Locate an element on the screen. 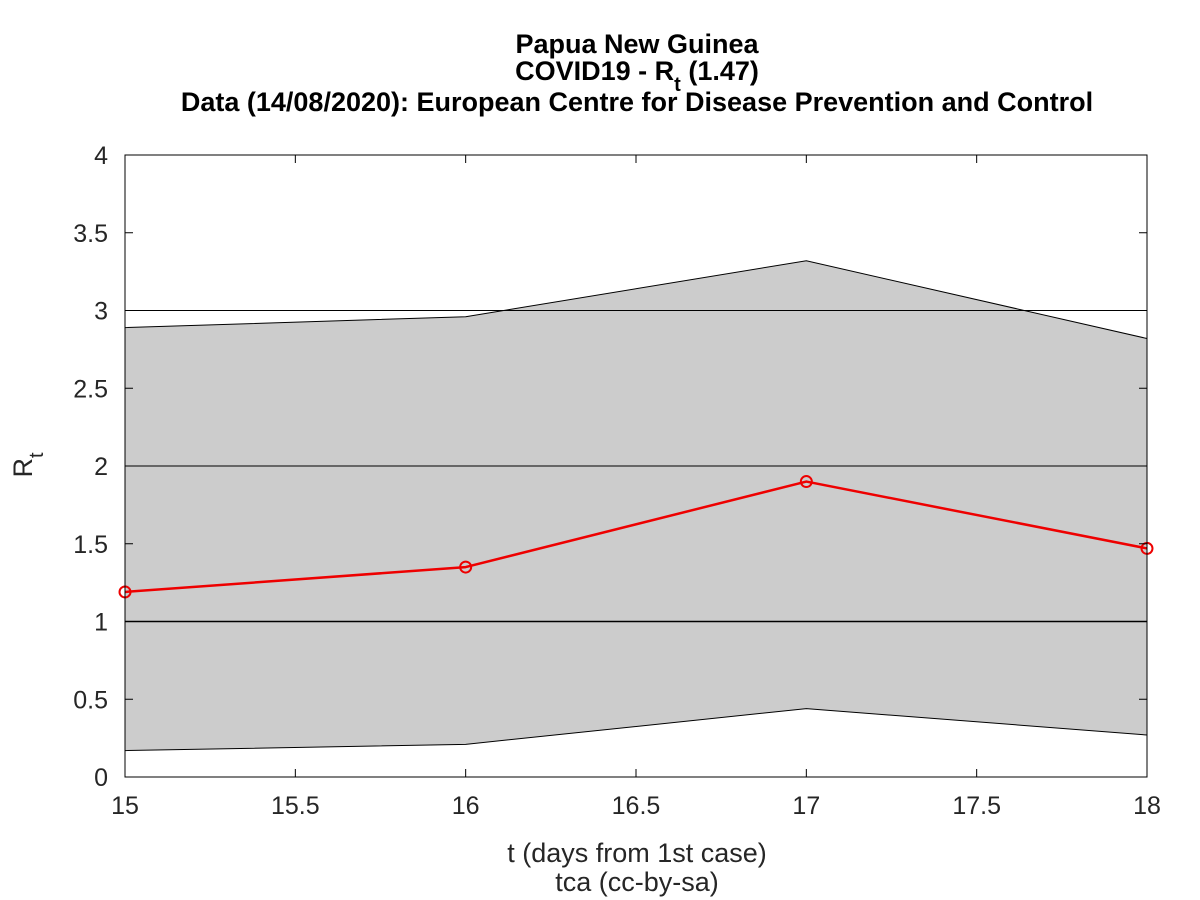 The height and width of the screenshot is (900, 1200). x-tick-label: 16 is located at coordinates (466, 806).